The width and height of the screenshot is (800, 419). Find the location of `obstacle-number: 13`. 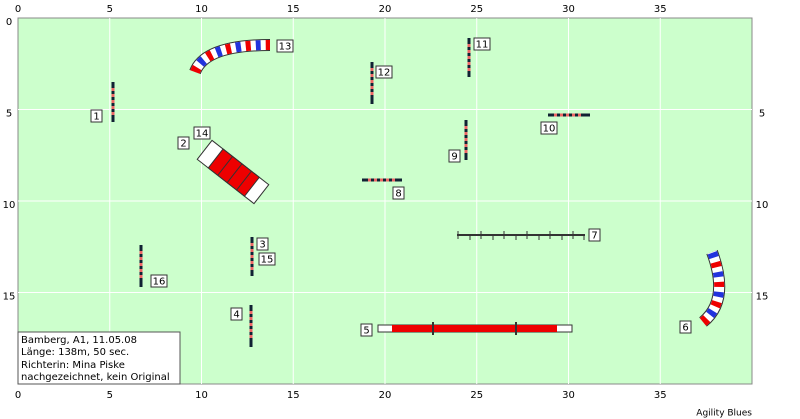

obstacle-number: 13 is located at coordinates (285, 47).